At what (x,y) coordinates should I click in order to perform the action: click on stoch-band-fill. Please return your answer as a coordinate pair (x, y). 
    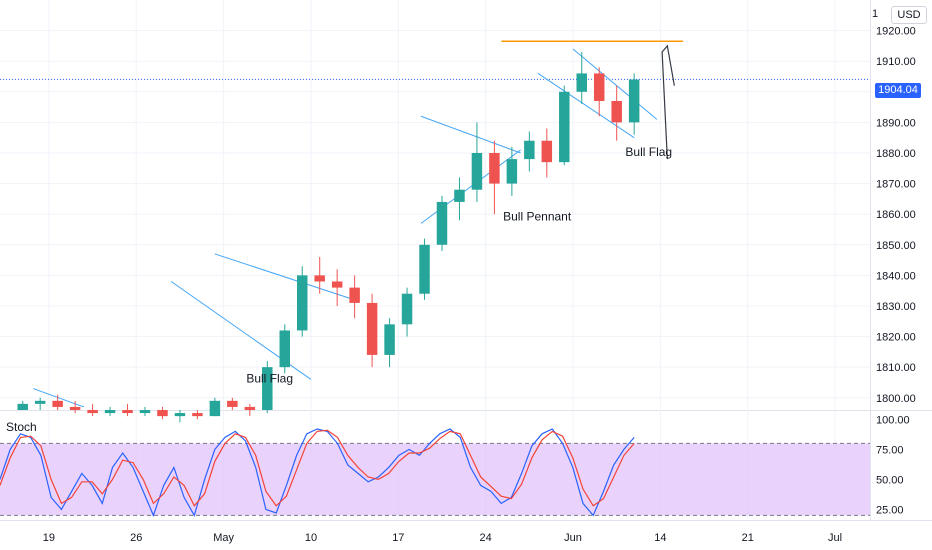
    Looking at the image, I should click on (435, 479).